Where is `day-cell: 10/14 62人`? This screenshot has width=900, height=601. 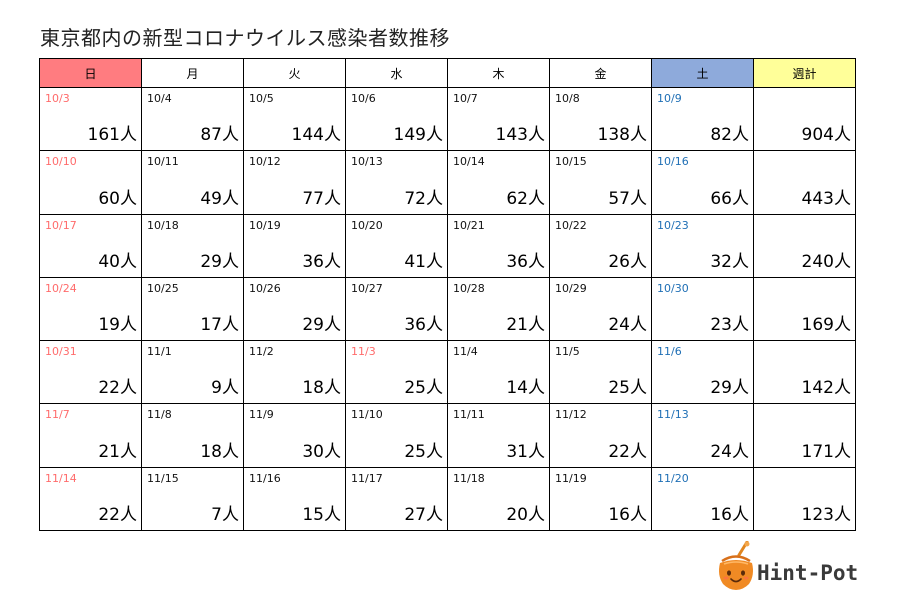
day-cell: 10/14 62人 is located at coordinates (498, 182).